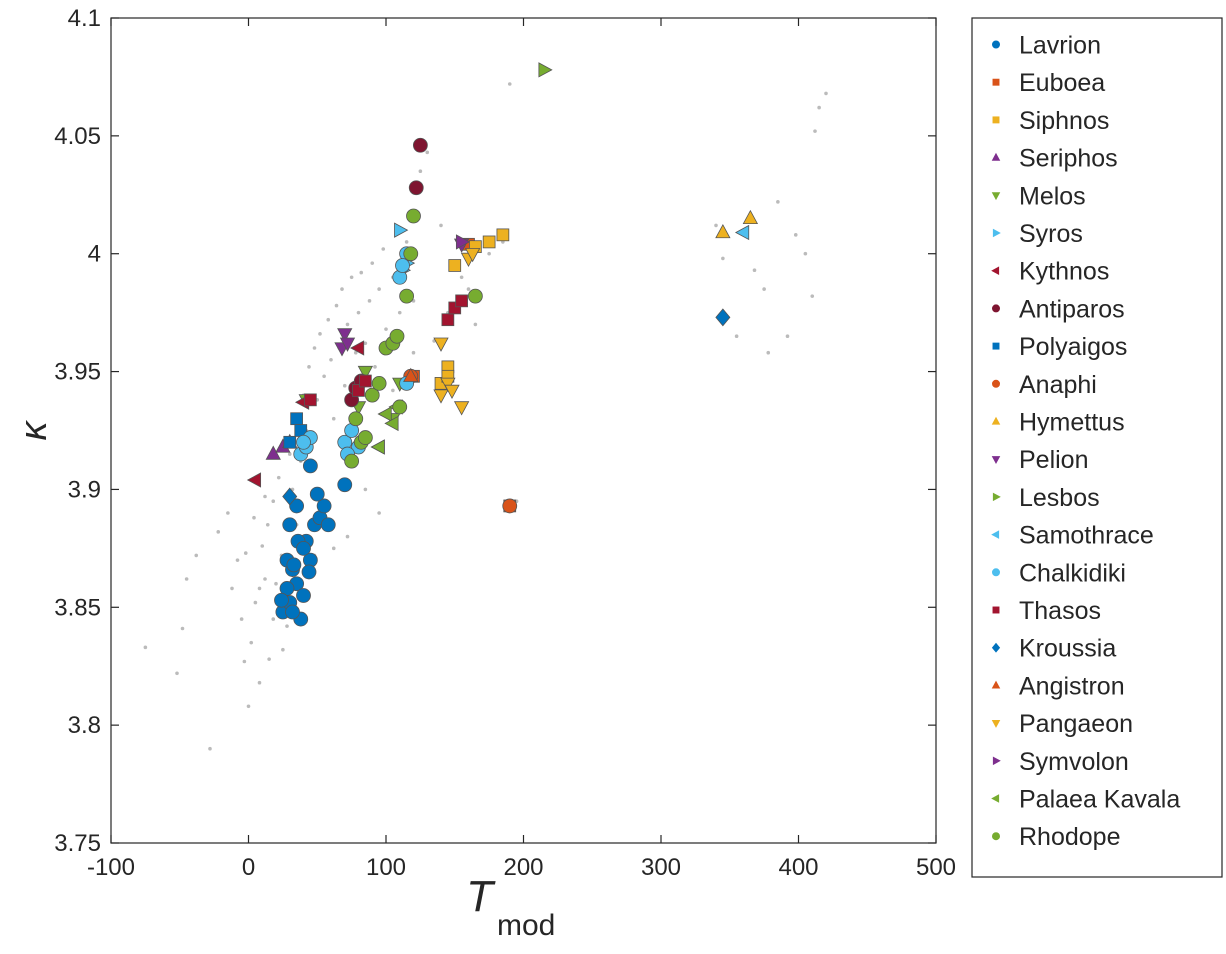 This screenshot has height=954, width=1226. Describe the element at coordinates (457, 332) in the screenshot. I see `series-pangaeon` at that location.